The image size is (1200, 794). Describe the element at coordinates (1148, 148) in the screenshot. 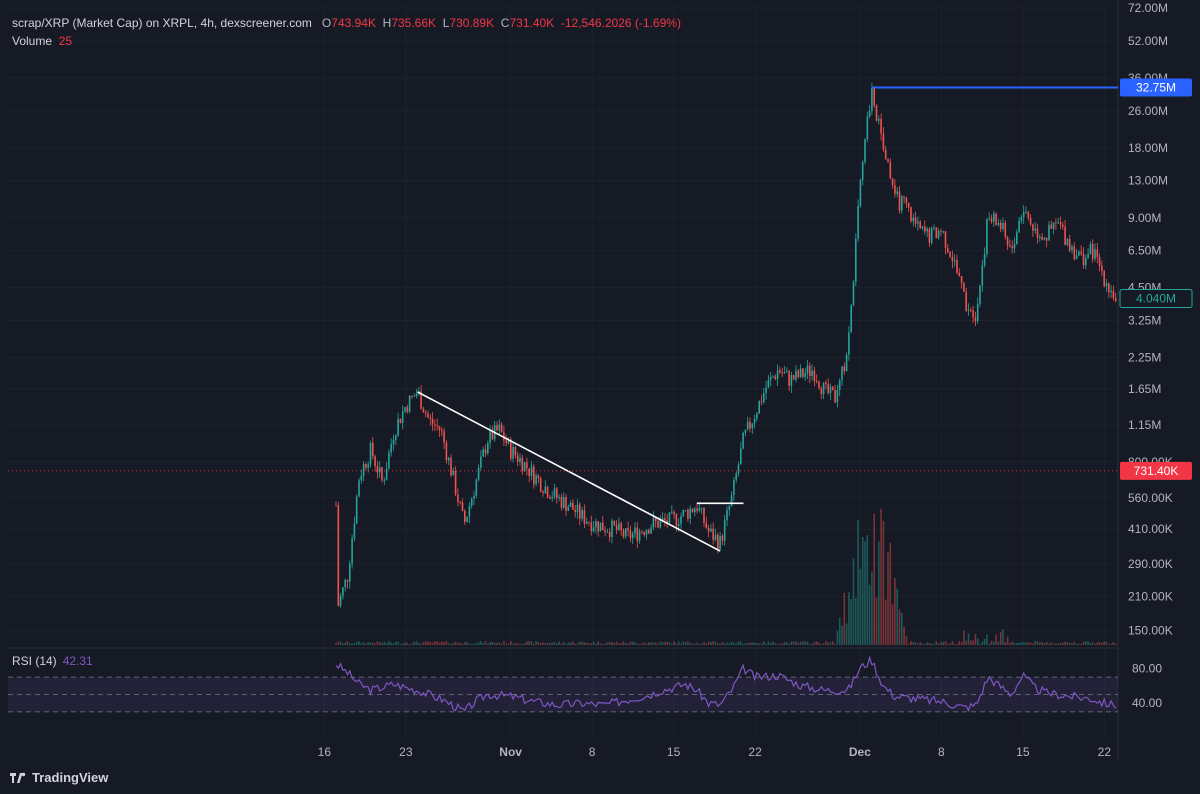

I see `price-tick-label: 18.00M` at that location.